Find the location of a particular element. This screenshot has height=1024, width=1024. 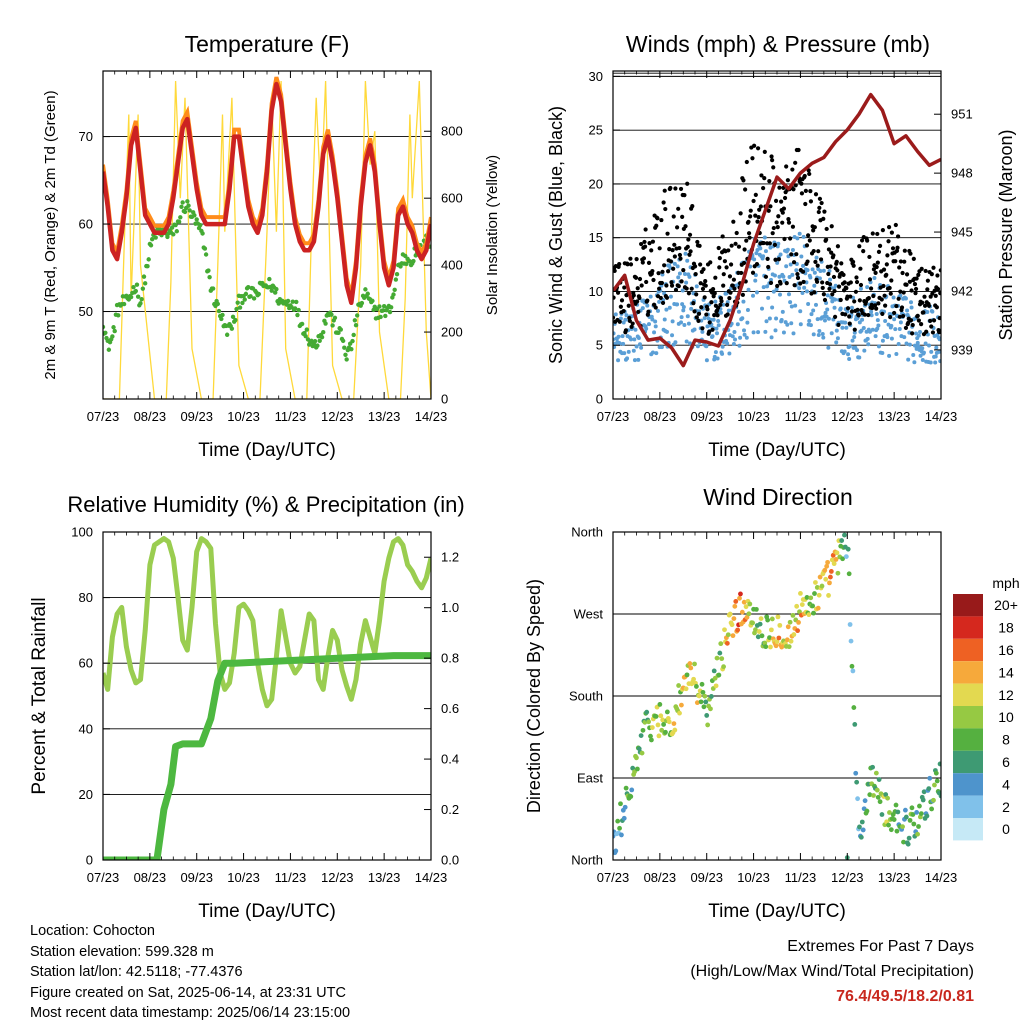

colorbar-label: 16 is located at coordinates (1006, 650).